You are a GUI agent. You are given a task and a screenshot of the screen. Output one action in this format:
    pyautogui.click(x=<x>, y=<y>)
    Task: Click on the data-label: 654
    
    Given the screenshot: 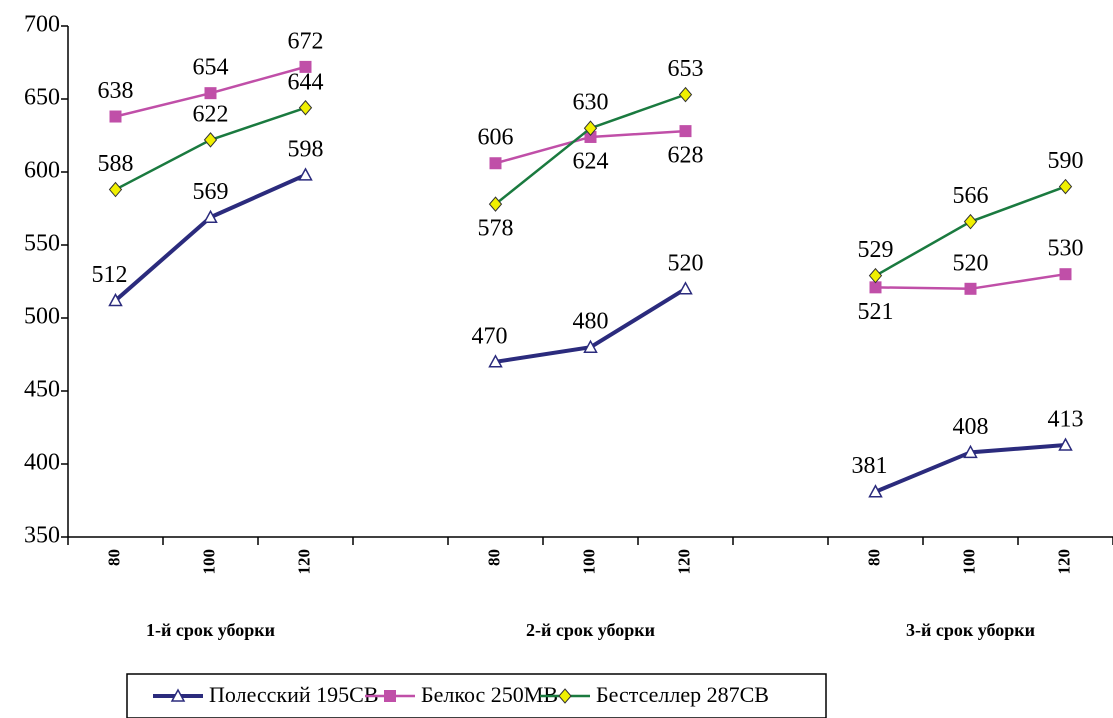 What is the action you would take?
    pyautogui.click(x=211, y=68)
    